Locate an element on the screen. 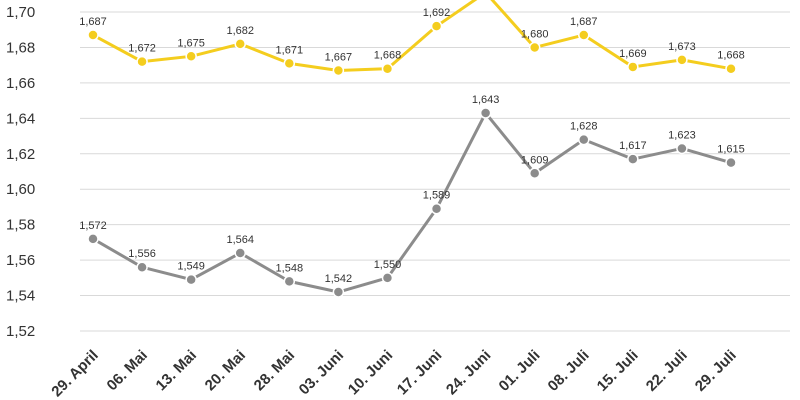 This screenshot has height=400, width=800. y-tick-label: 1,70 is located at coordinates (20, 12).